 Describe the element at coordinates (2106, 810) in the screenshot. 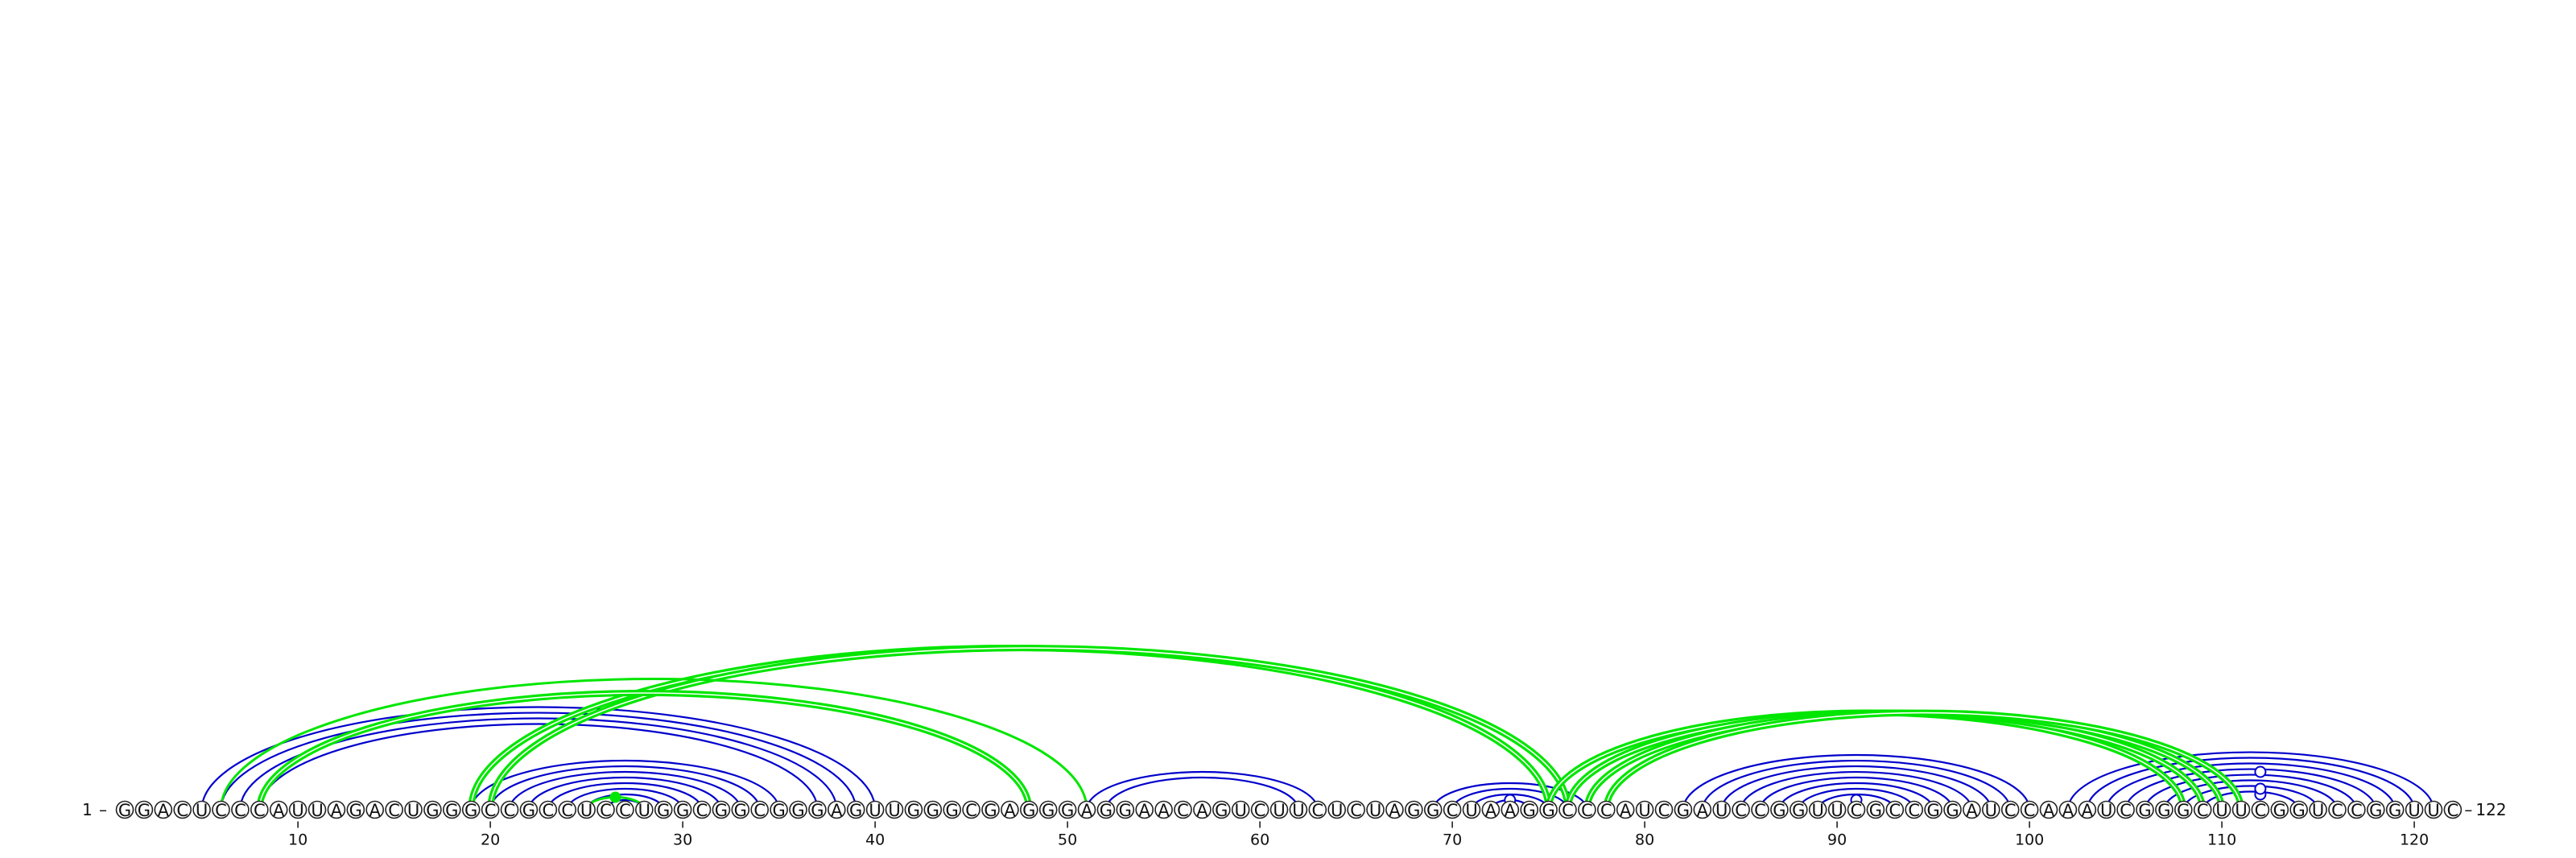

I see `nucleotide-104: U` at that location.